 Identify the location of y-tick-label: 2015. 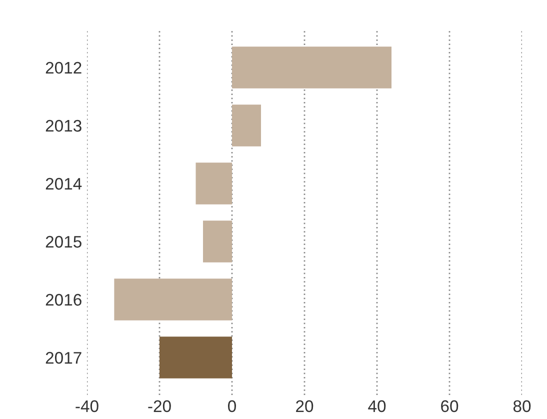
(64, 242).